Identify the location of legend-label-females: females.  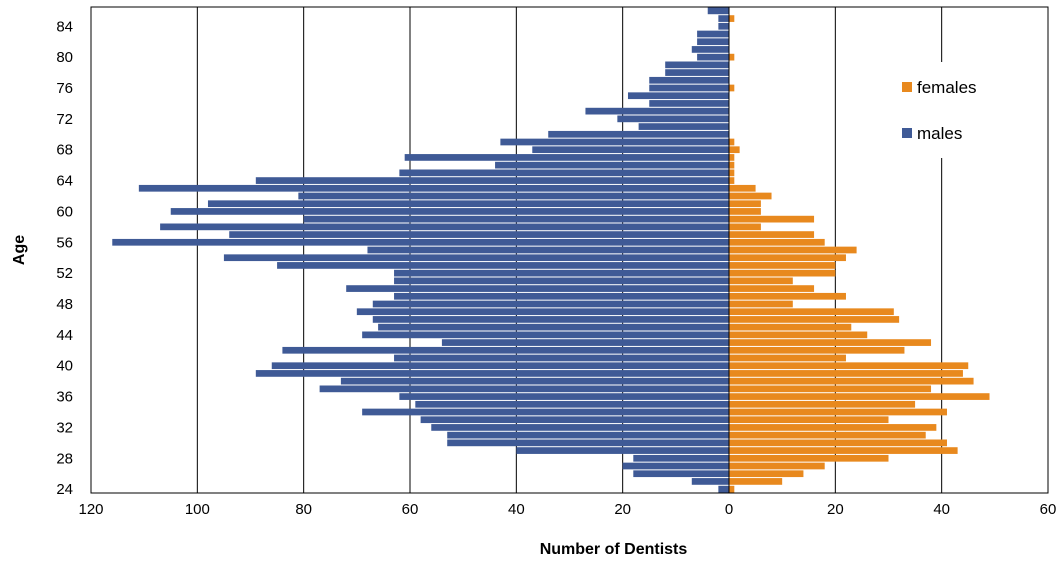
(947, 87).